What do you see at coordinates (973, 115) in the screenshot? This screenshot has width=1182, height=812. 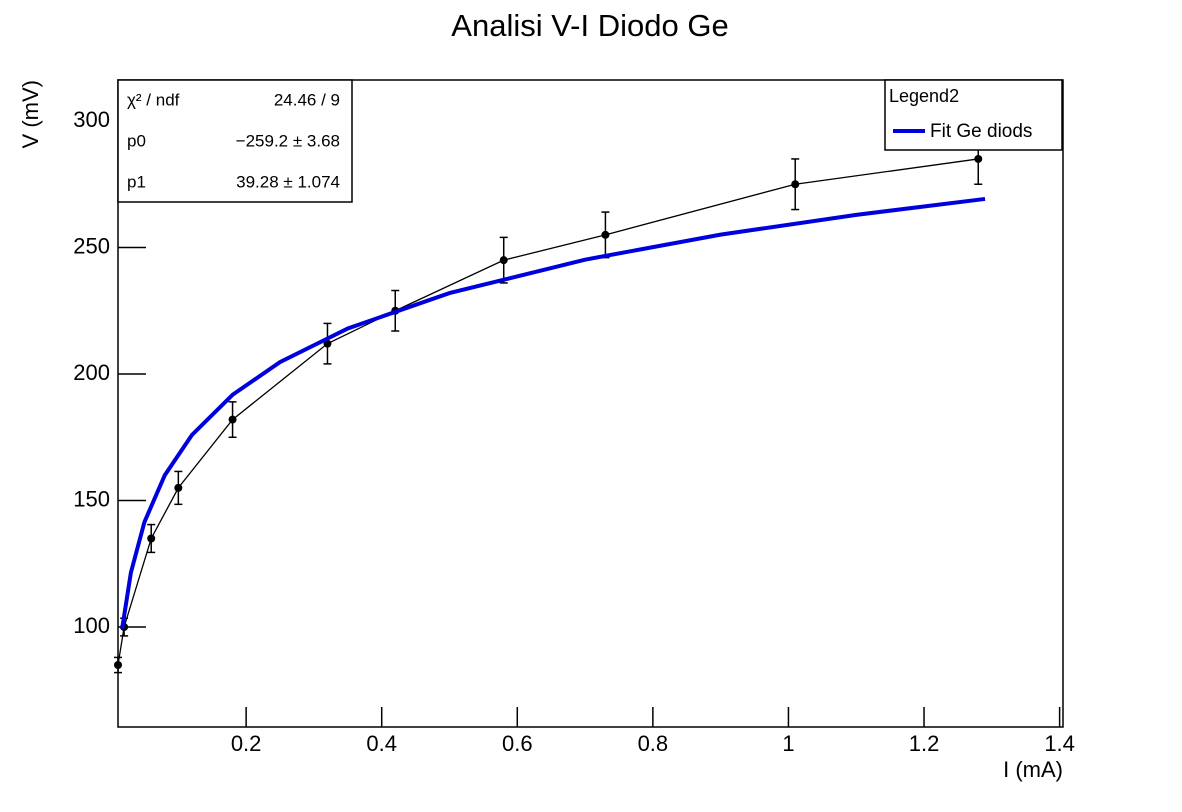 I see `legend-box` at bounding box center [973, 115].